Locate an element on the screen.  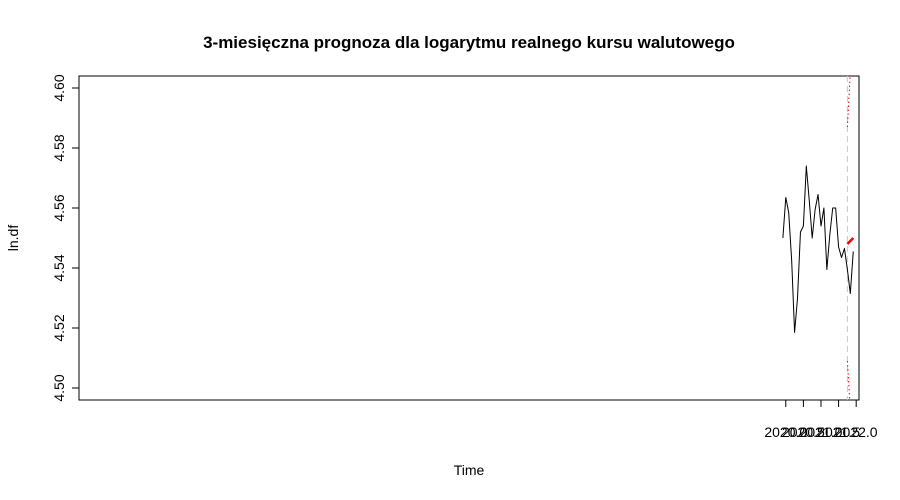
x-tick-label: 2022.0 is located at coordinates (856, 432).